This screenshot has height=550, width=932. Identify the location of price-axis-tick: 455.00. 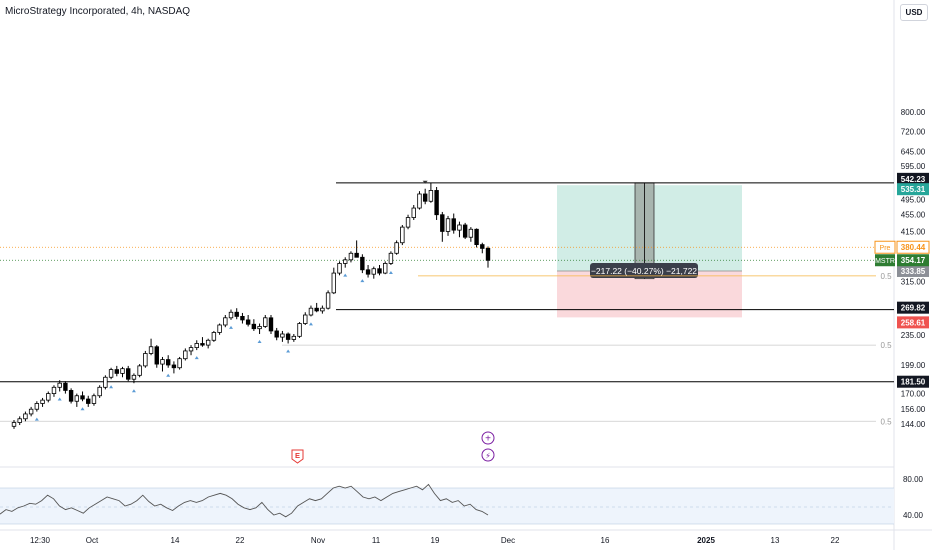
(913, 215).